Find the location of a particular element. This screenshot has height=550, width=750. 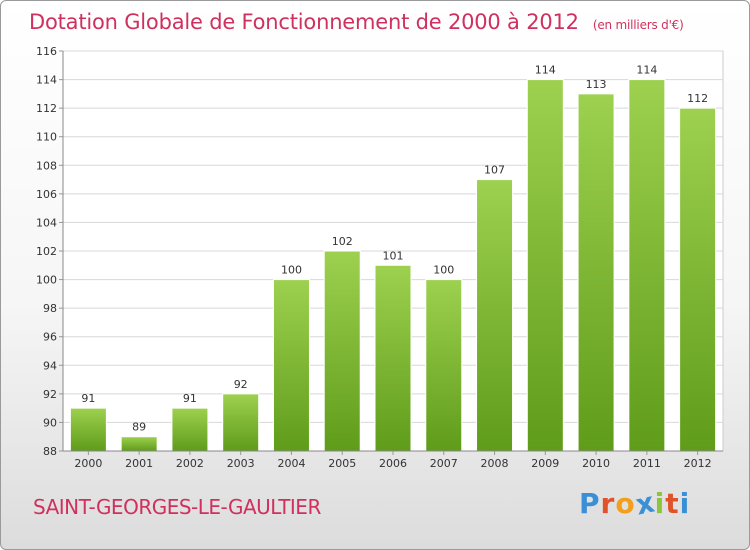

chart-subtitle: (en milliers d'€) is located at coordinates (638, 25).